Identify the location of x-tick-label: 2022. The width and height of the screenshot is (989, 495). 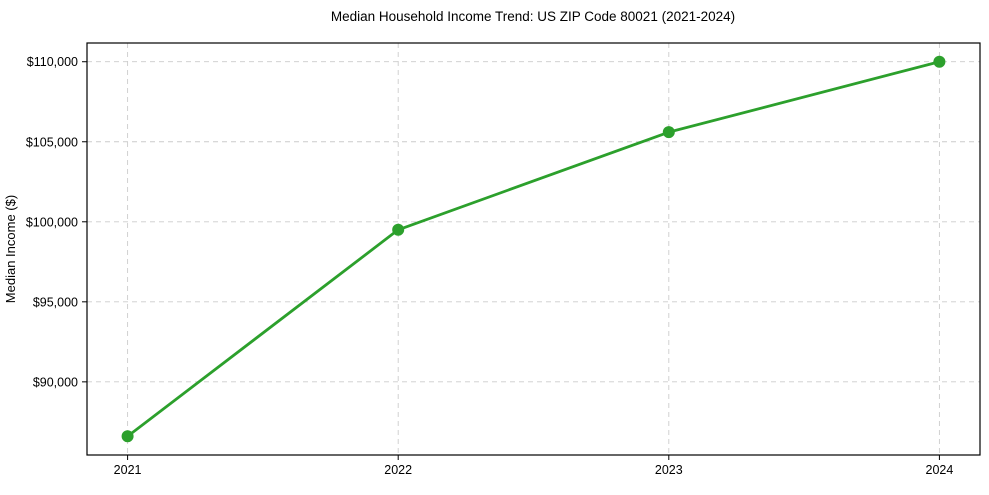
(398, 470).